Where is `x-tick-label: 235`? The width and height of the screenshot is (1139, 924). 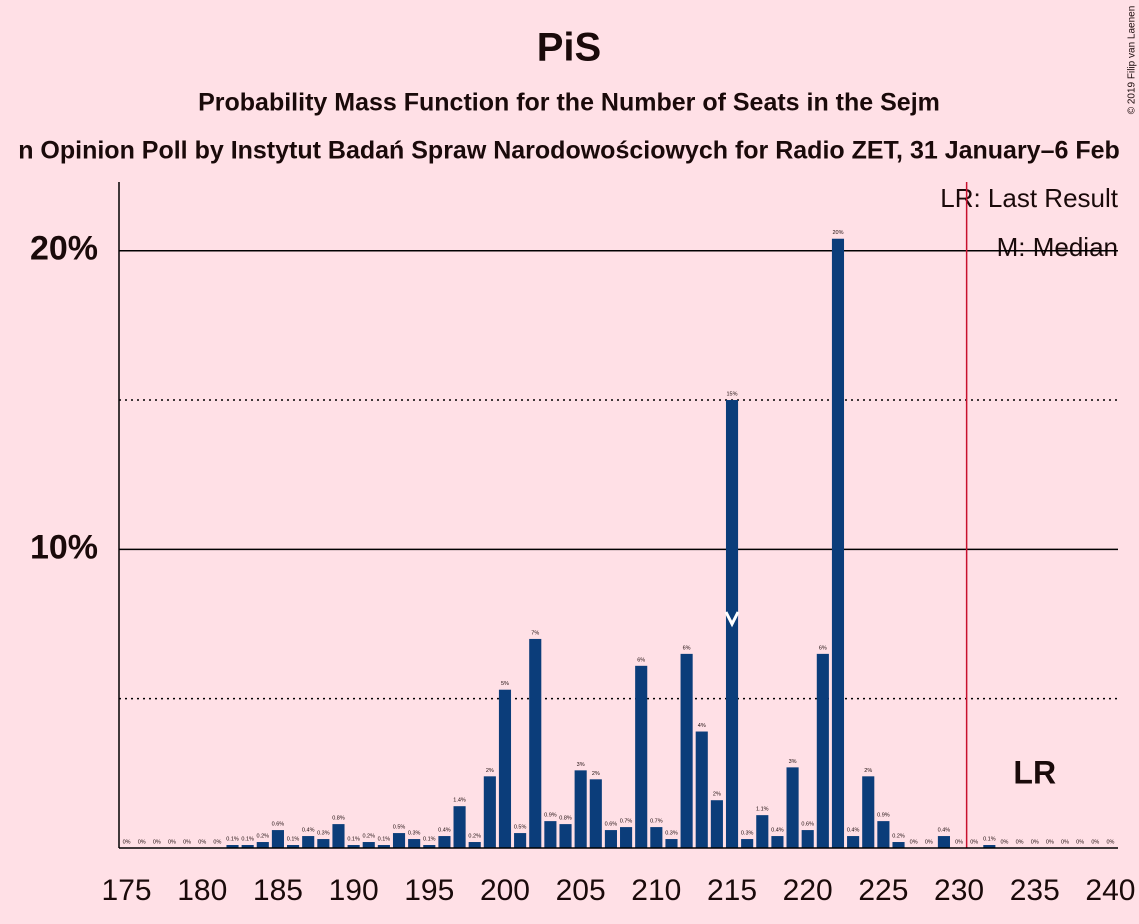 x-tick-label: 235 is located at coordinates (1035, 890).